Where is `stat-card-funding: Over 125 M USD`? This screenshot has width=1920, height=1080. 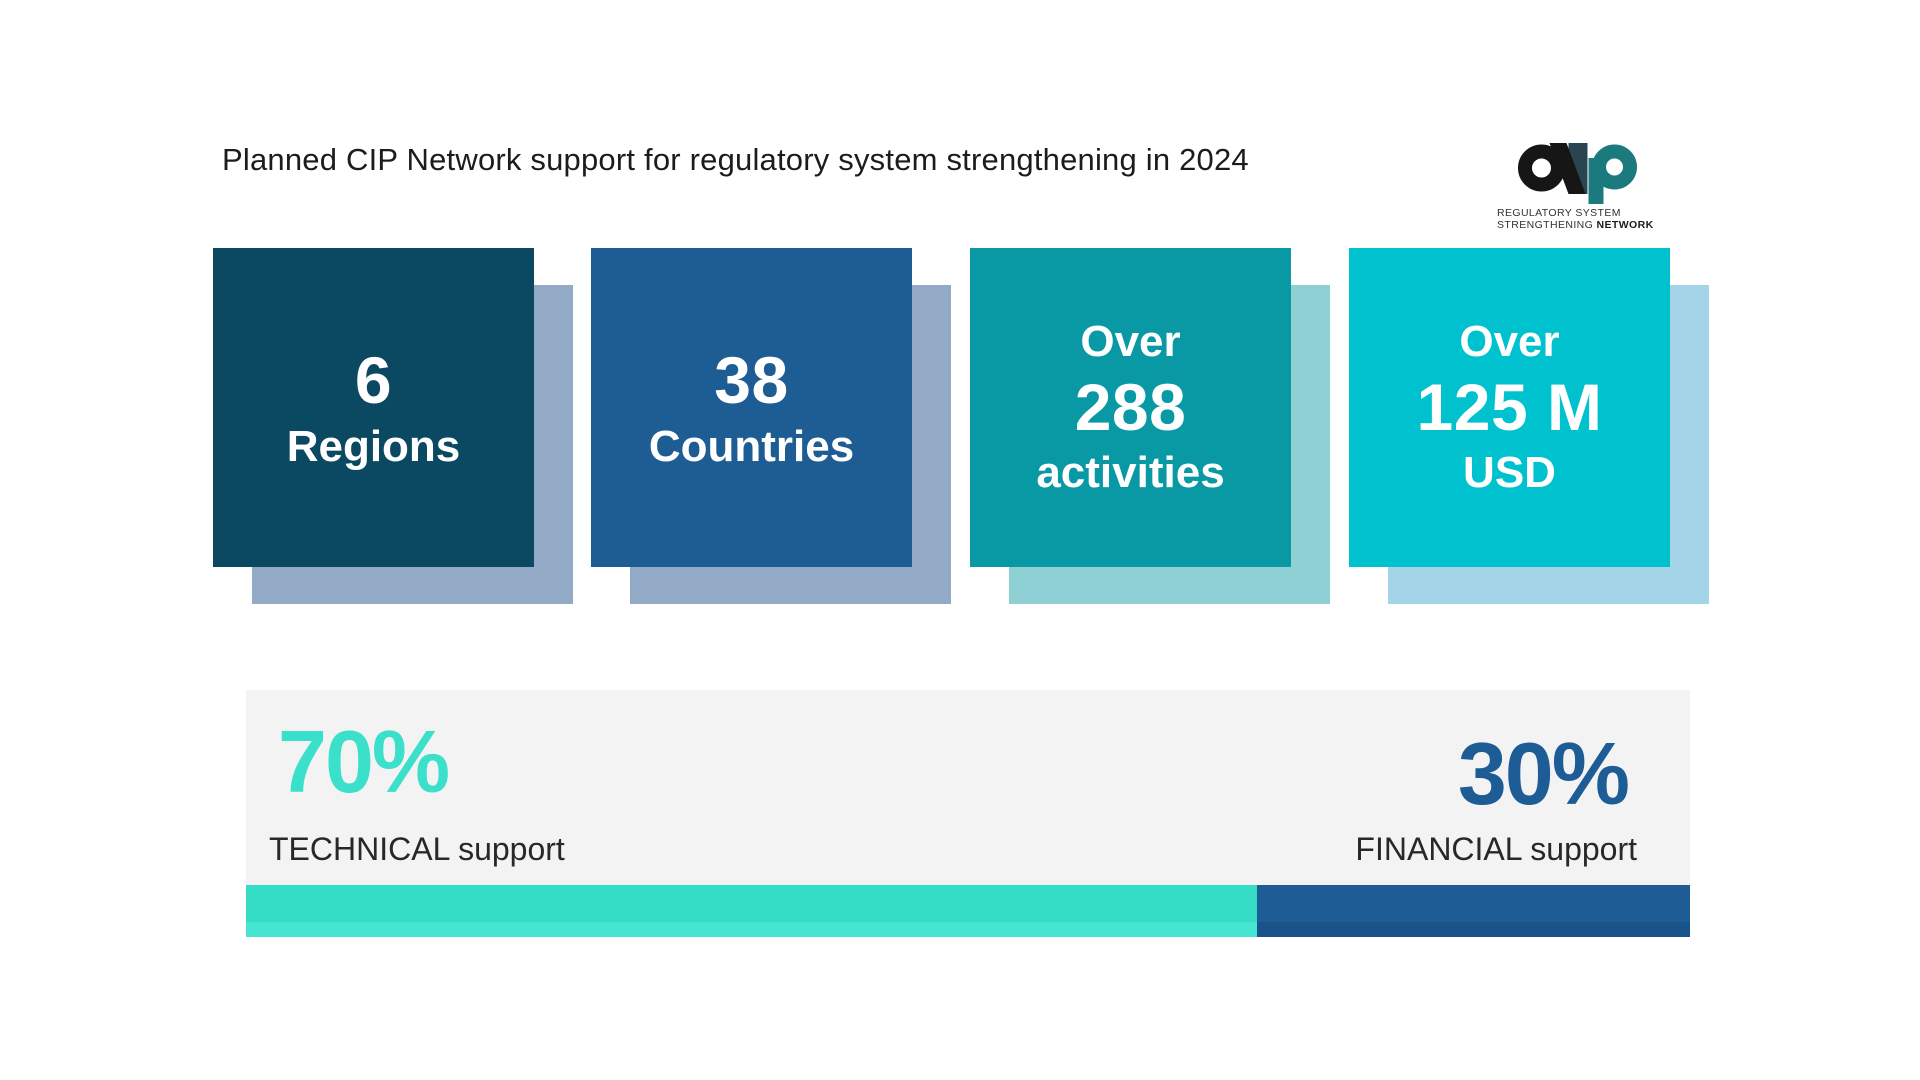 stat-card-funding: Over 125 M USD is located at coordinates (1529, 426).